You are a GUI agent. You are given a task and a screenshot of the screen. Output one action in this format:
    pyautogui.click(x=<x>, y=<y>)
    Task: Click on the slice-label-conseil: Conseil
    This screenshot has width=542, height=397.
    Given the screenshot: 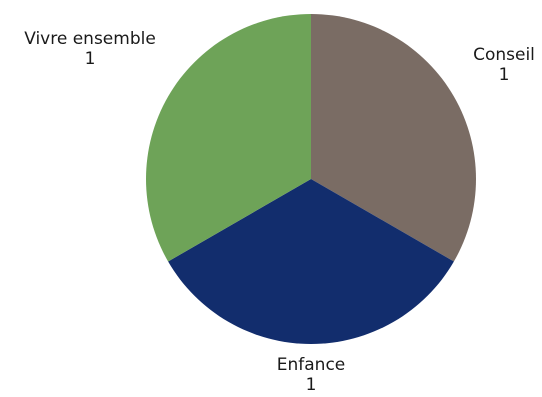 What is the action you would take?
    pyautogui.click(x=504, y=55)
    